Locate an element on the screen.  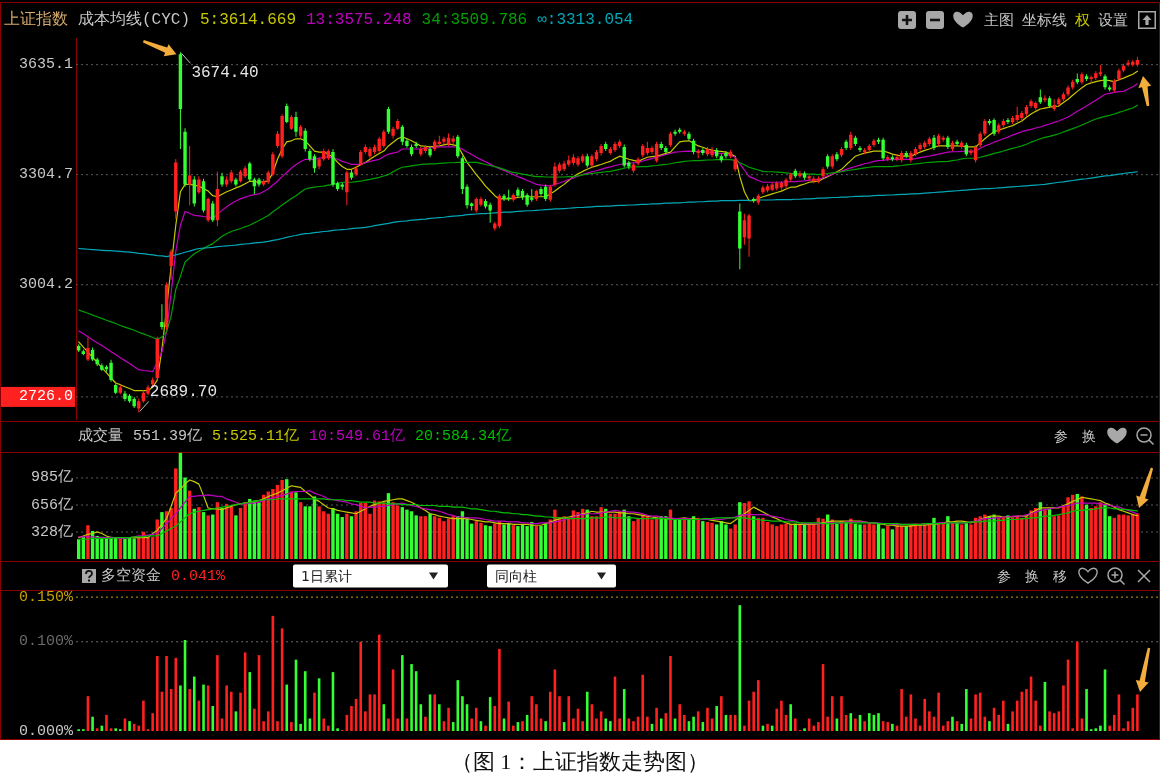
y-tick-label: 0.150% is located at coordinates (46, 597).